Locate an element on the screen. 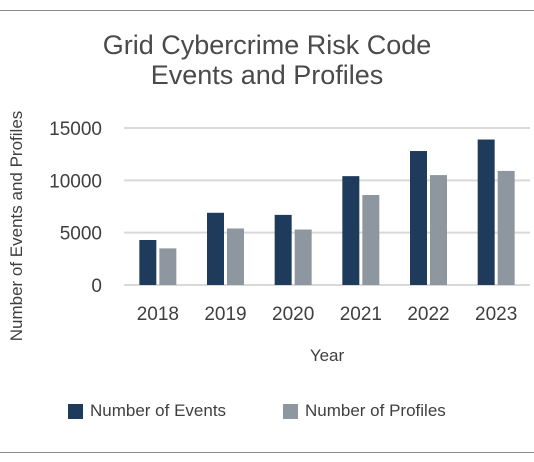  bar-profiles-2020 is located at coordinates (303, 257).